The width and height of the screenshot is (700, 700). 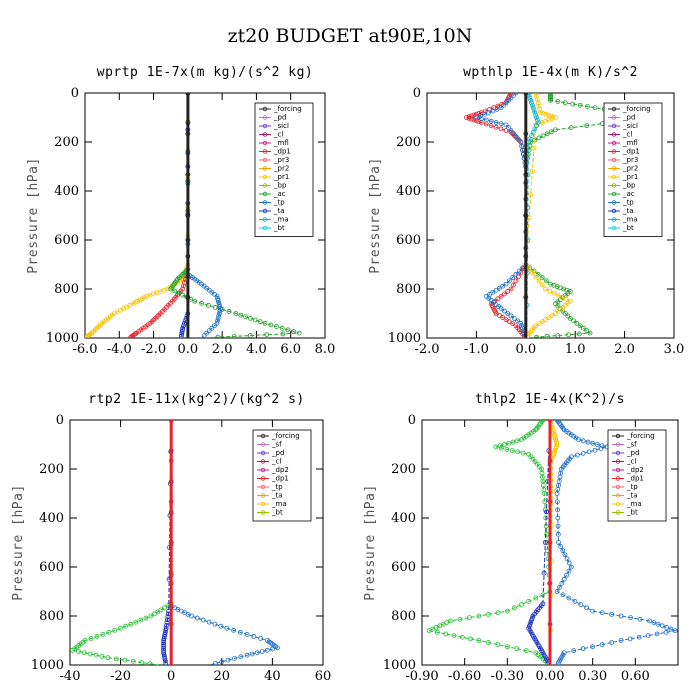 What do you see at coordinates (119, 349) in the screenshot?
I see `x-tick-label: -4.0` at bounding box center [119, 349].